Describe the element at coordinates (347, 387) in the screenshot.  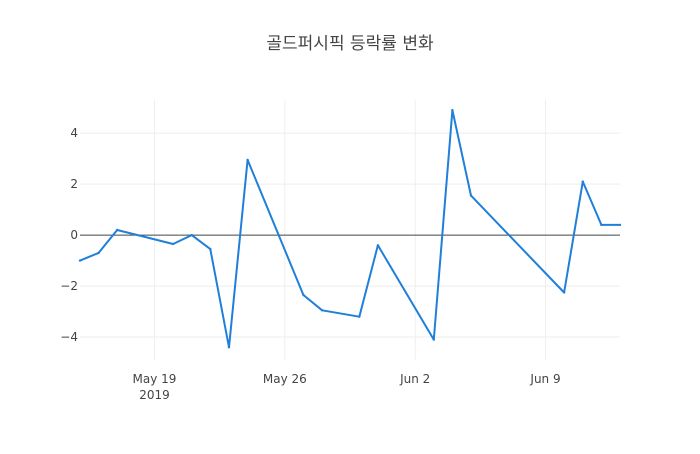
I see `x-axis-ticks: May 19 2019 May 26 Jun 2 Jun 9` at that location.